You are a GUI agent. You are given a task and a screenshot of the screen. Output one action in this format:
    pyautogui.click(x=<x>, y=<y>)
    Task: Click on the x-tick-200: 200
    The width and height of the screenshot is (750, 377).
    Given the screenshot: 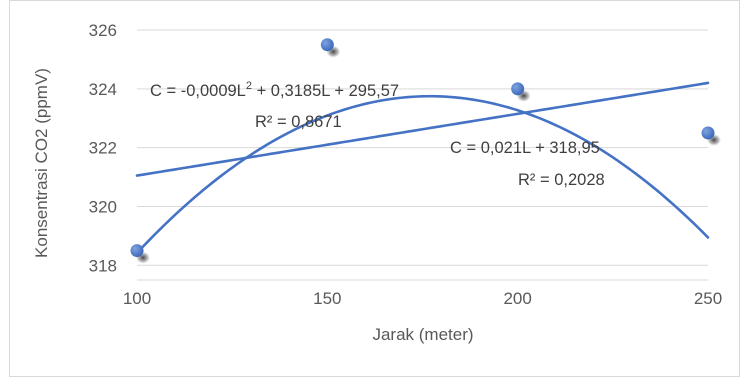 What is the action you would take?
    pyautogui.click(x=517, y=298)
    